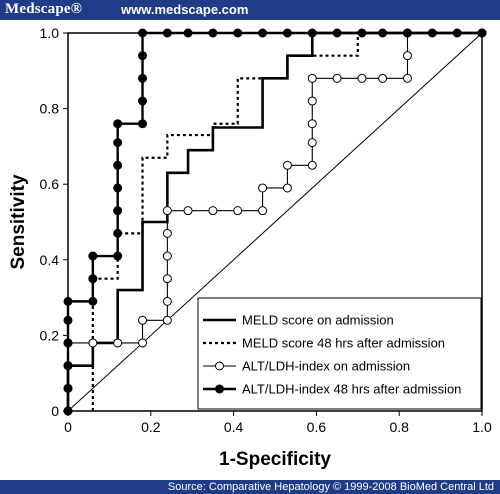 Image resolution: width=500 pixels, height=494 pixels. What do you see at coordinates (18, 221) in the screenshot?
I see `y-axis-title: Sensitivity` at bounding box center [18, 221].